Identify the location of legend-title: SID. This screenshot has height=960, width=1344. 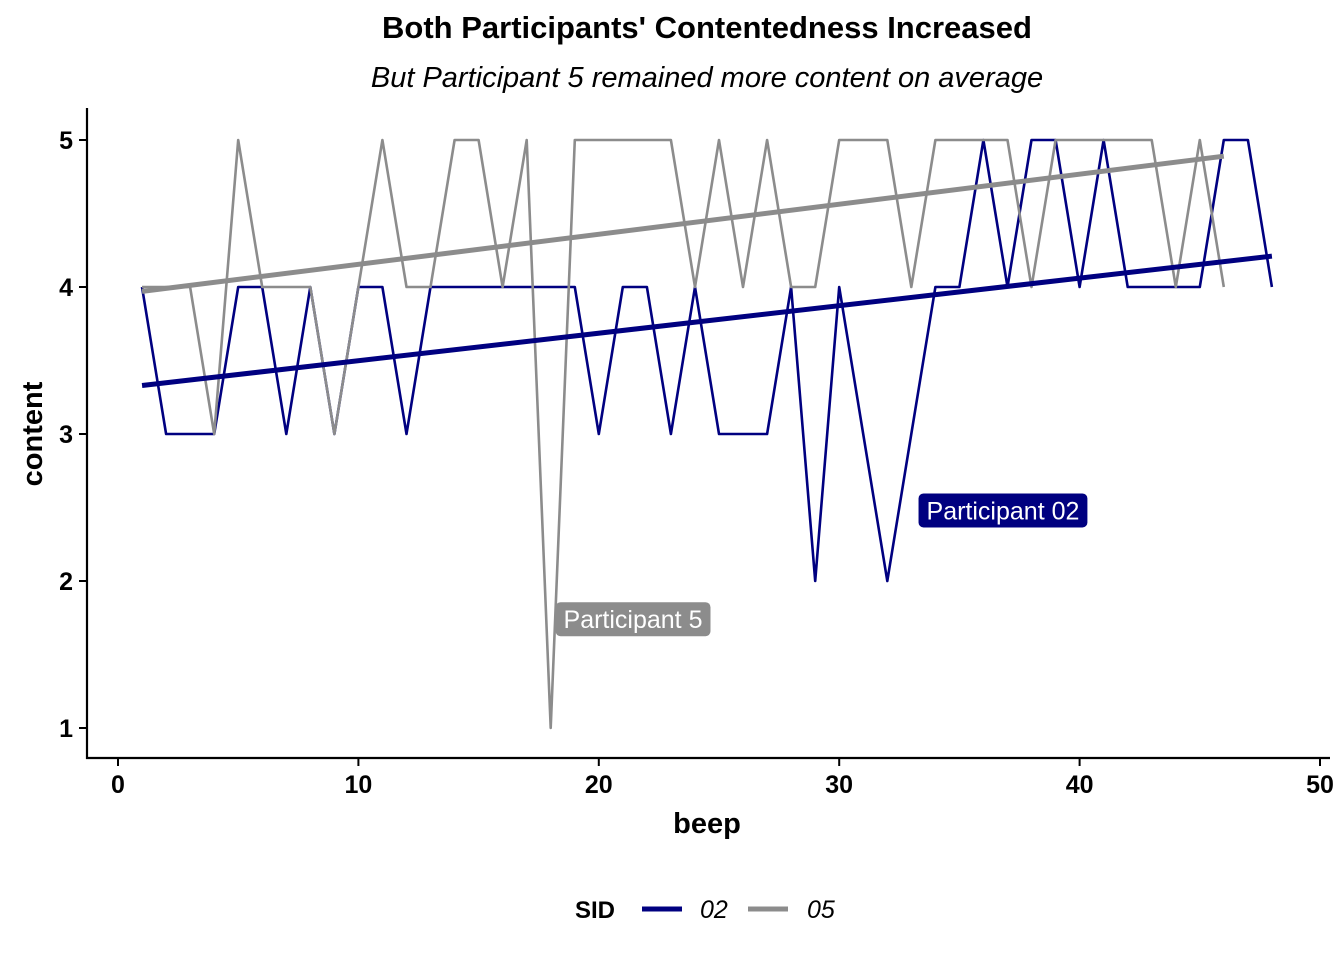
(595, 910).